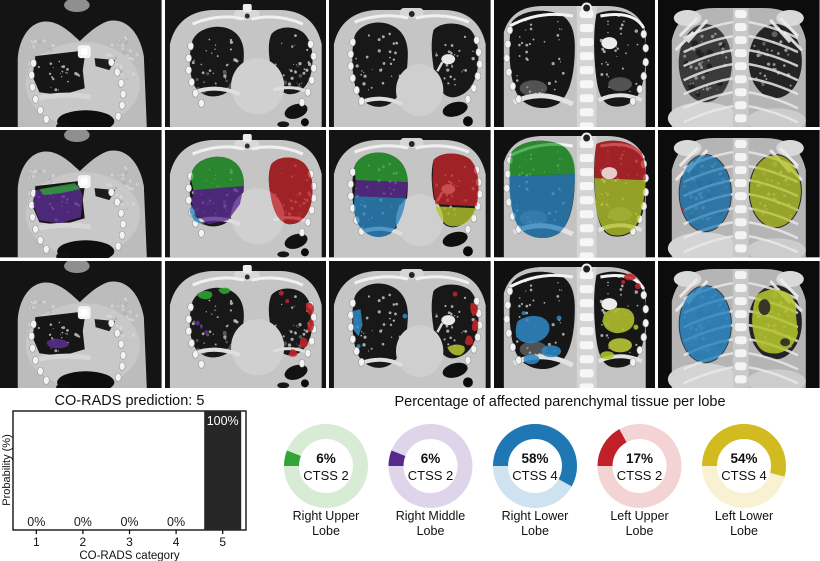 Image resolution: width=820 pixels, height=561 pixels. I want to click on donut-chart-right-upper-lobe: 6% CTSS 2, so click(326, 466).